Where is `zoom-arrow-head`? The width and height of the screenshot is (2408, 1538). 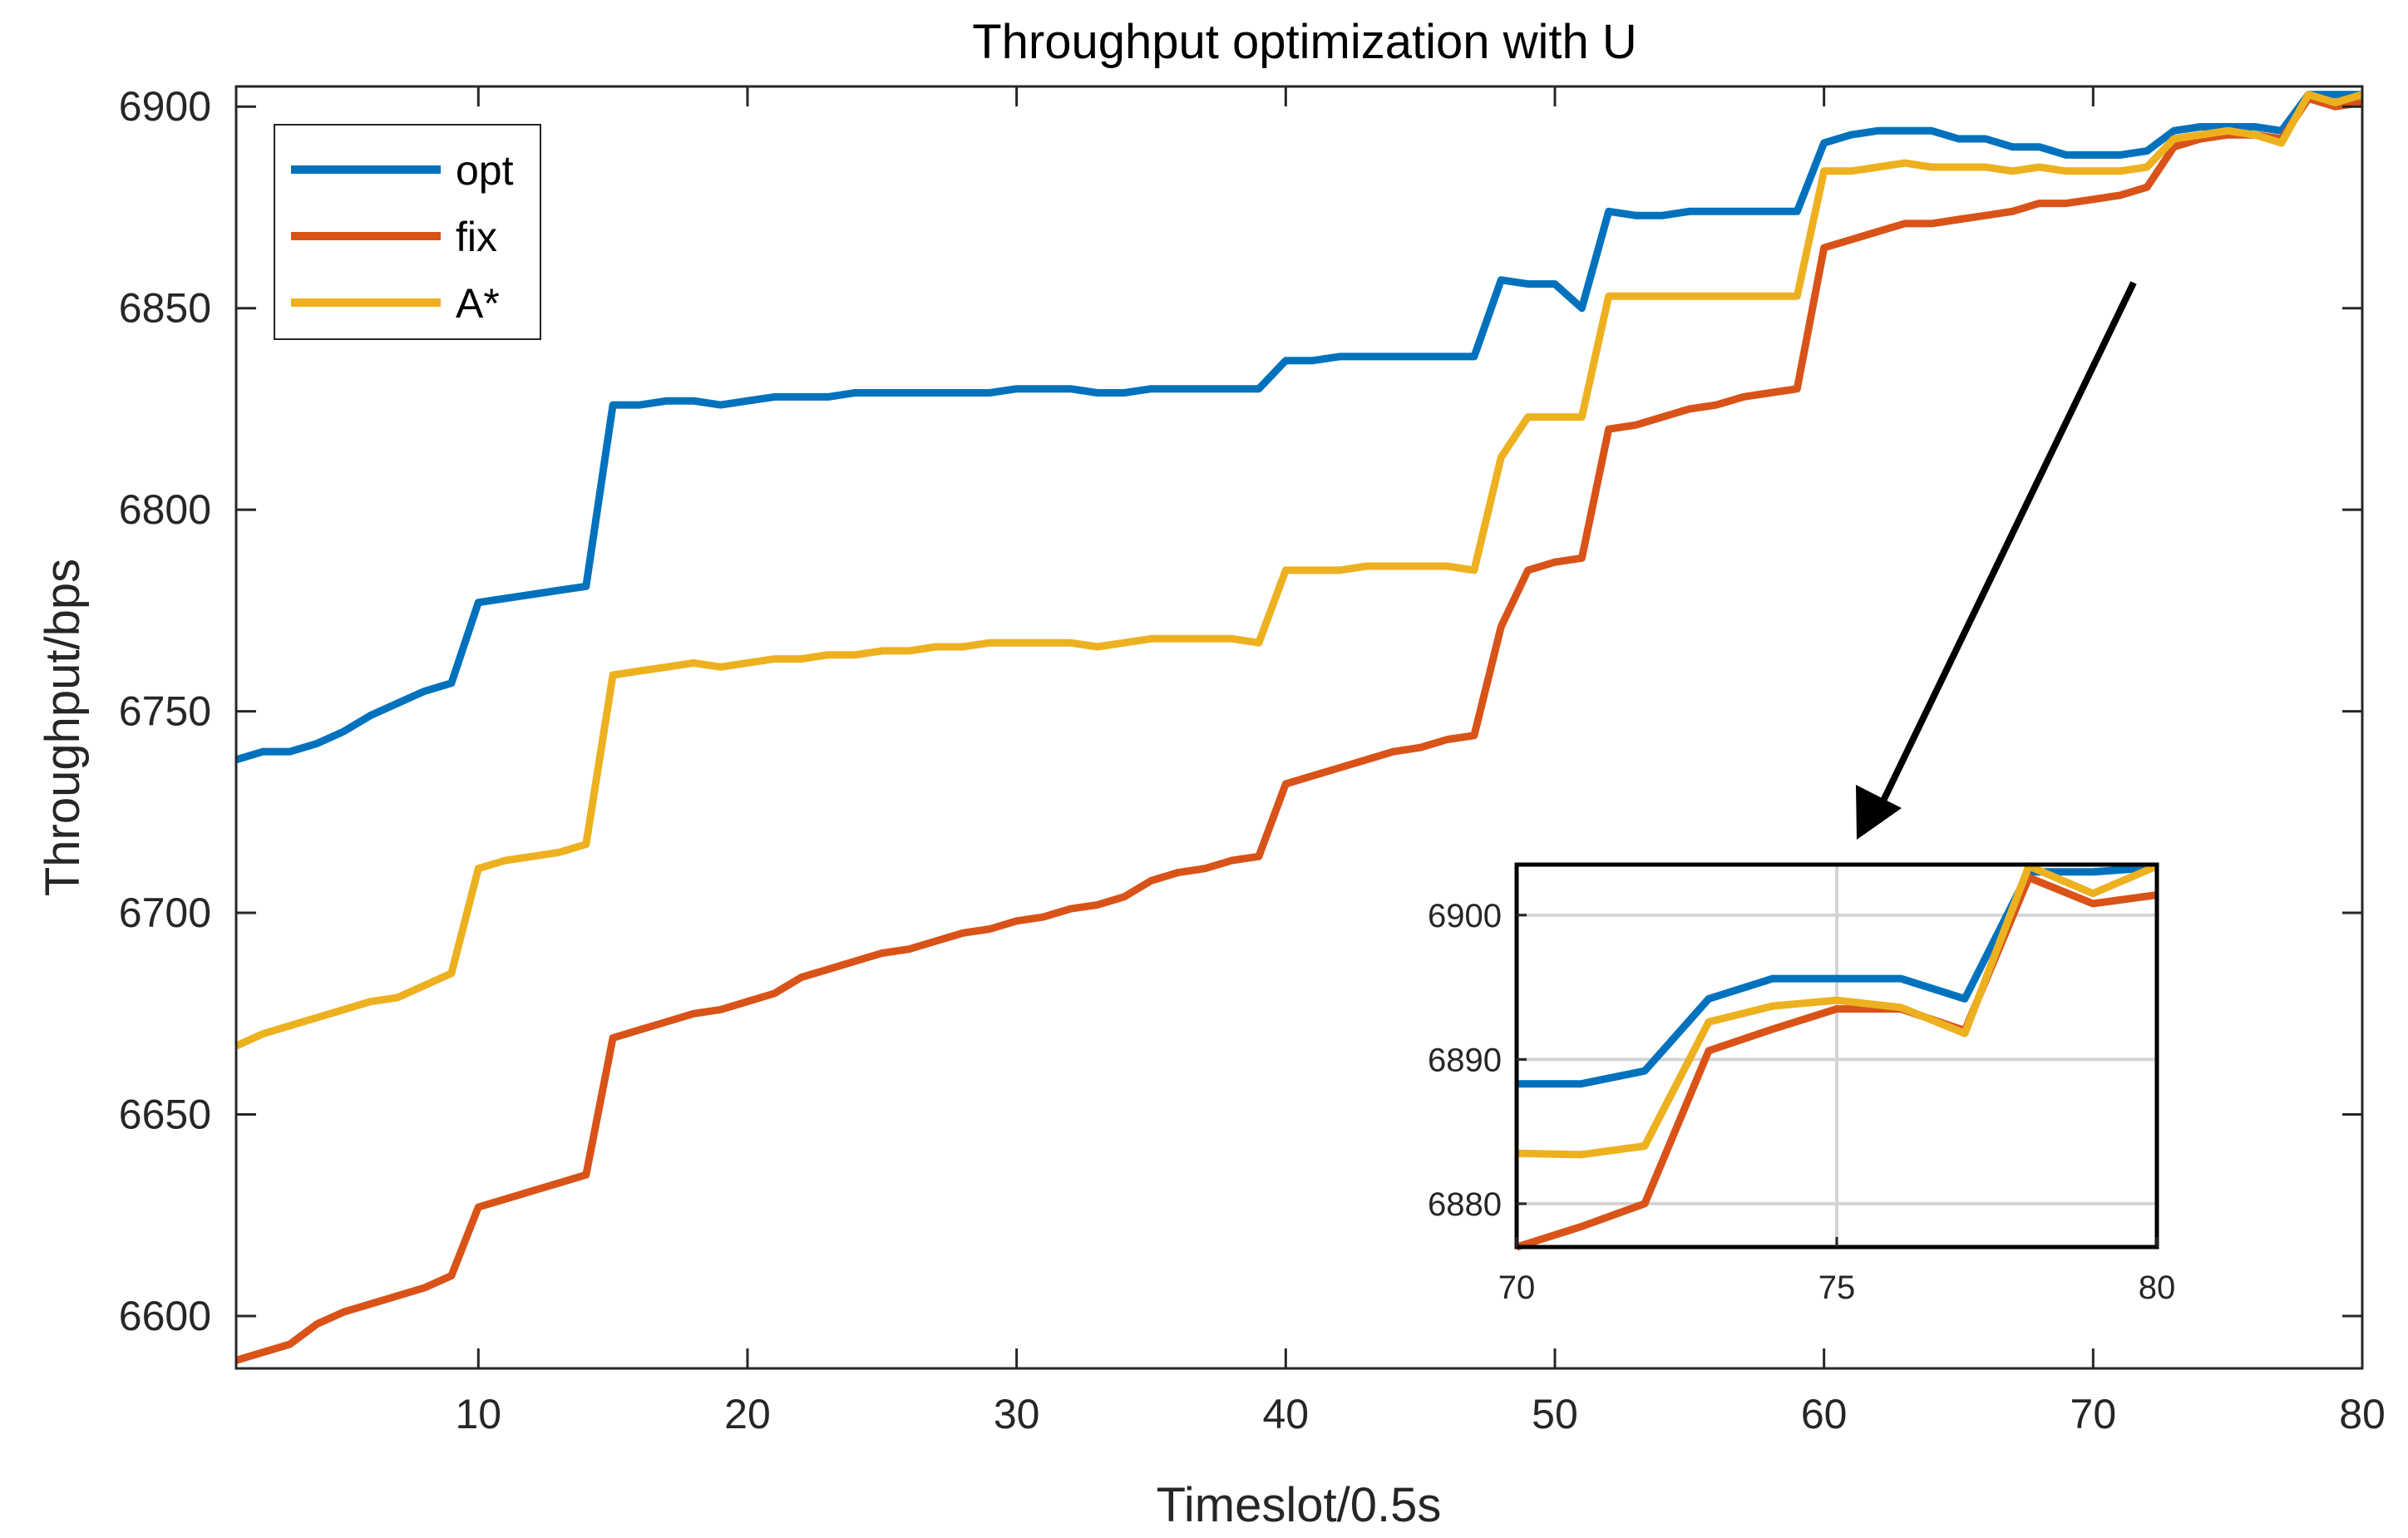
zoom-arrow-head is located at coordinates (1879, 812).